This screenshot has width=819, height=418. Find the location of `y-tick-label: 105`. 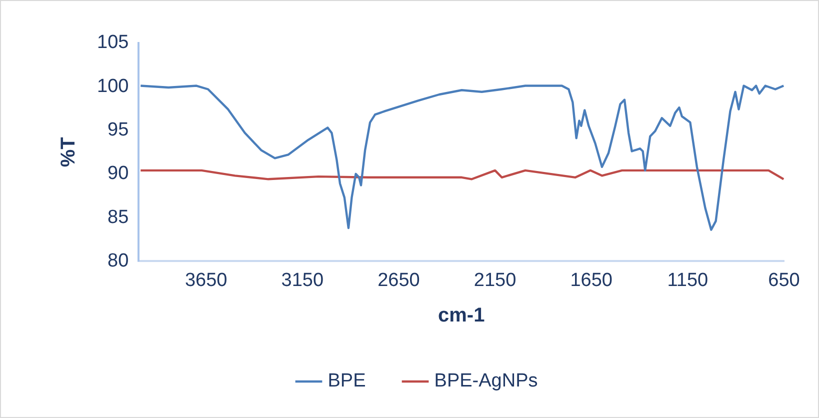

y-tick-label: 105 is located at coordinates (113, 43).